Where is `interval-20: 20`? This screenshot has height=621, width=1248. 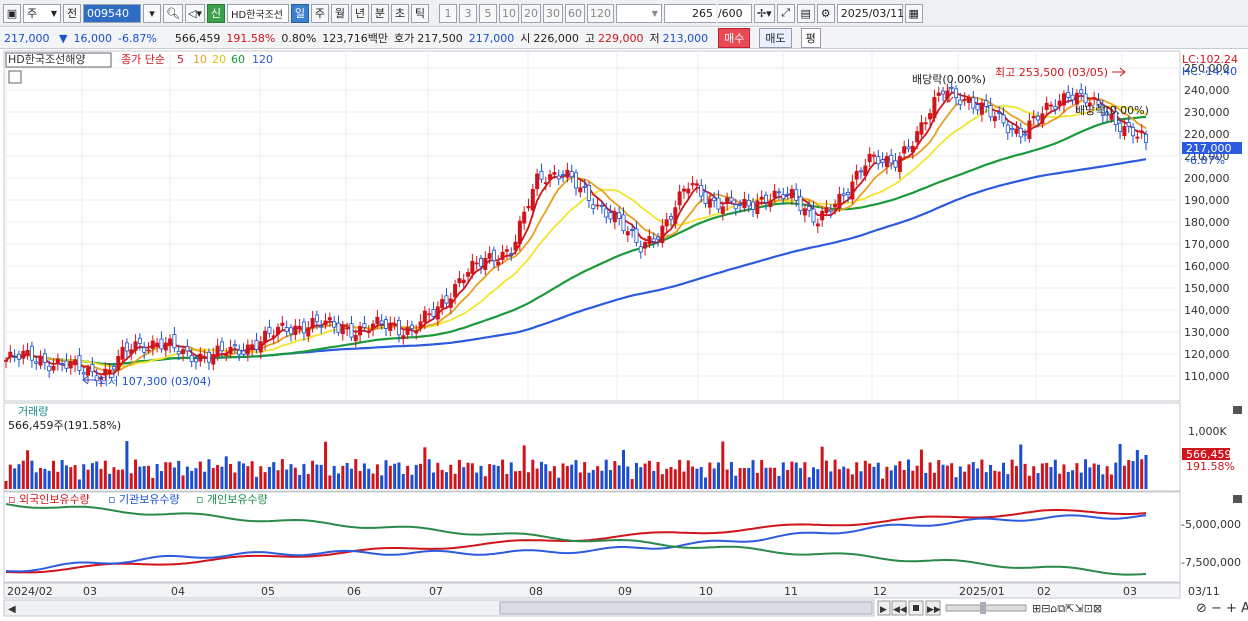 interval-20: 20 is located at coordinates (530, 13).